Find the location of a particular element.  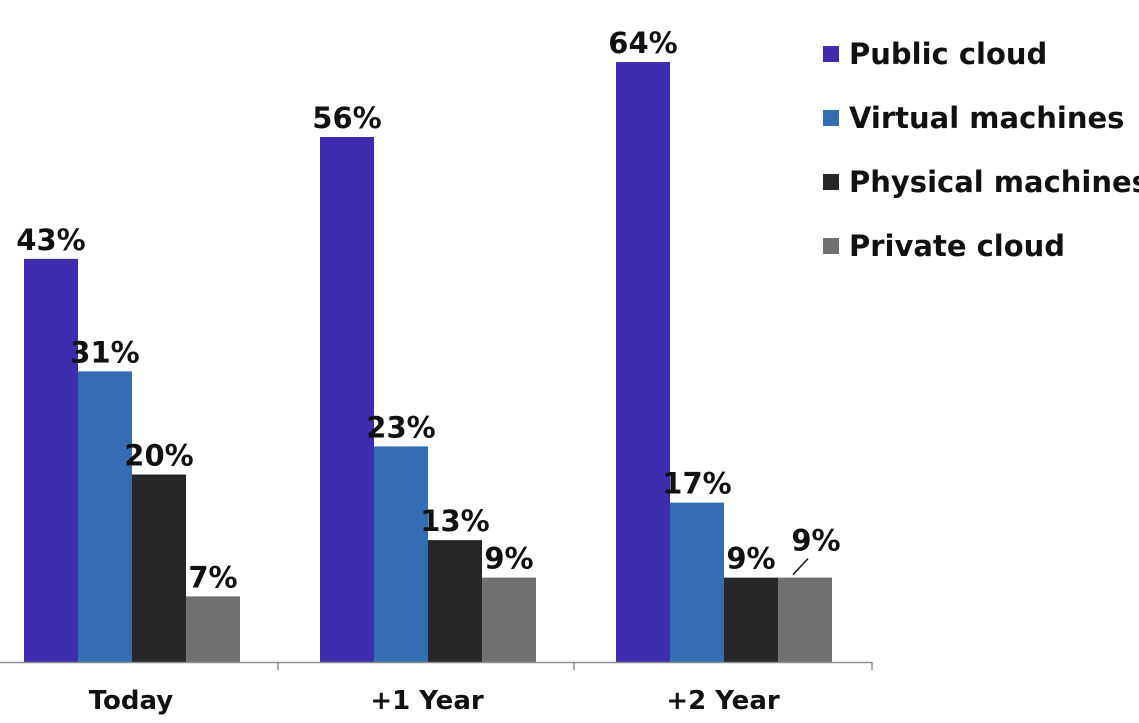

data-label-public-cloud-2-year: 64% is located at coordinates (642, 43).